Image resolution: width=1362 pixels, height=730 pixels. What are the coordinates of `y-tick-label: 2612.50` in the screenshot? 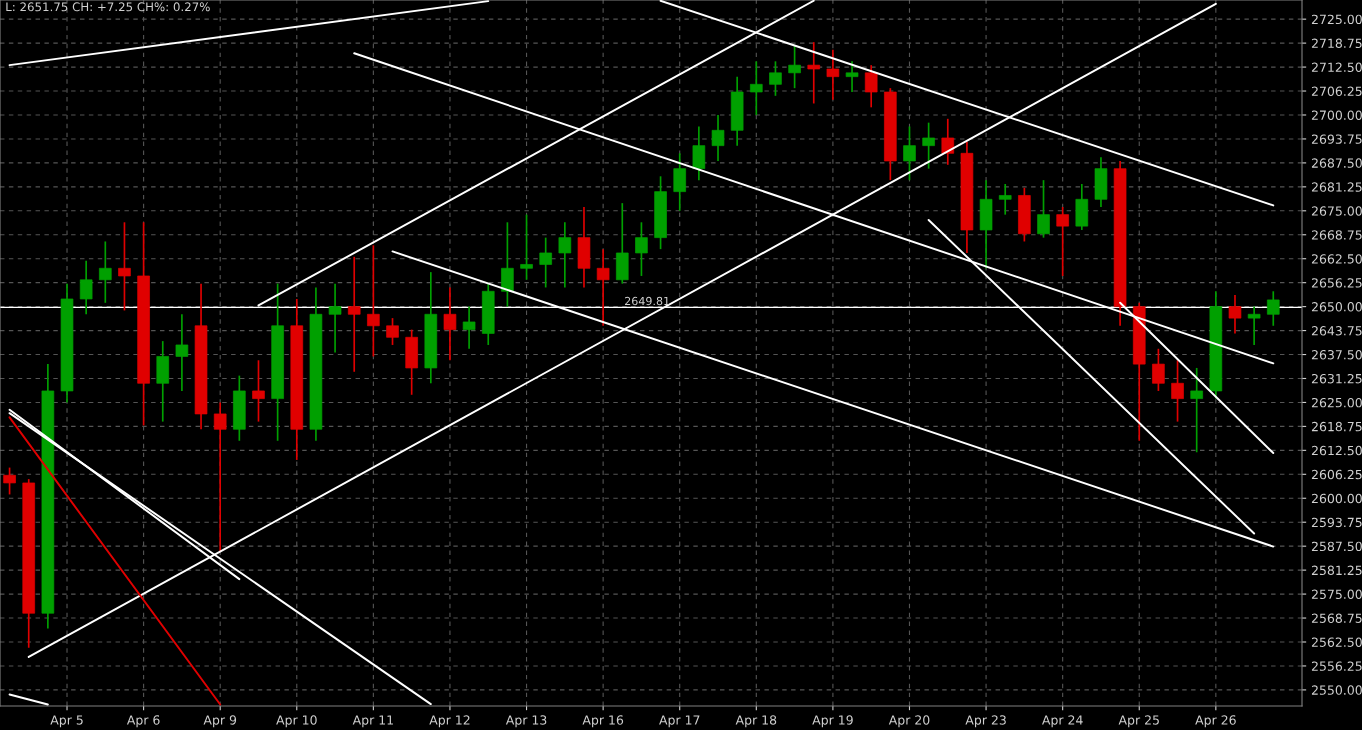 It's located at (1336, 450).